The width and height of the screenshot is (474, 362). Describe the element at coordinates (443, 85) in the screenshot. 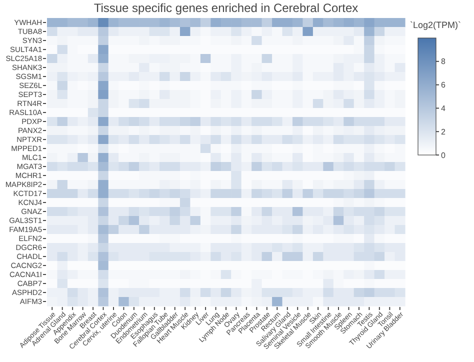

I see `color-bar-label: 6` at that location.